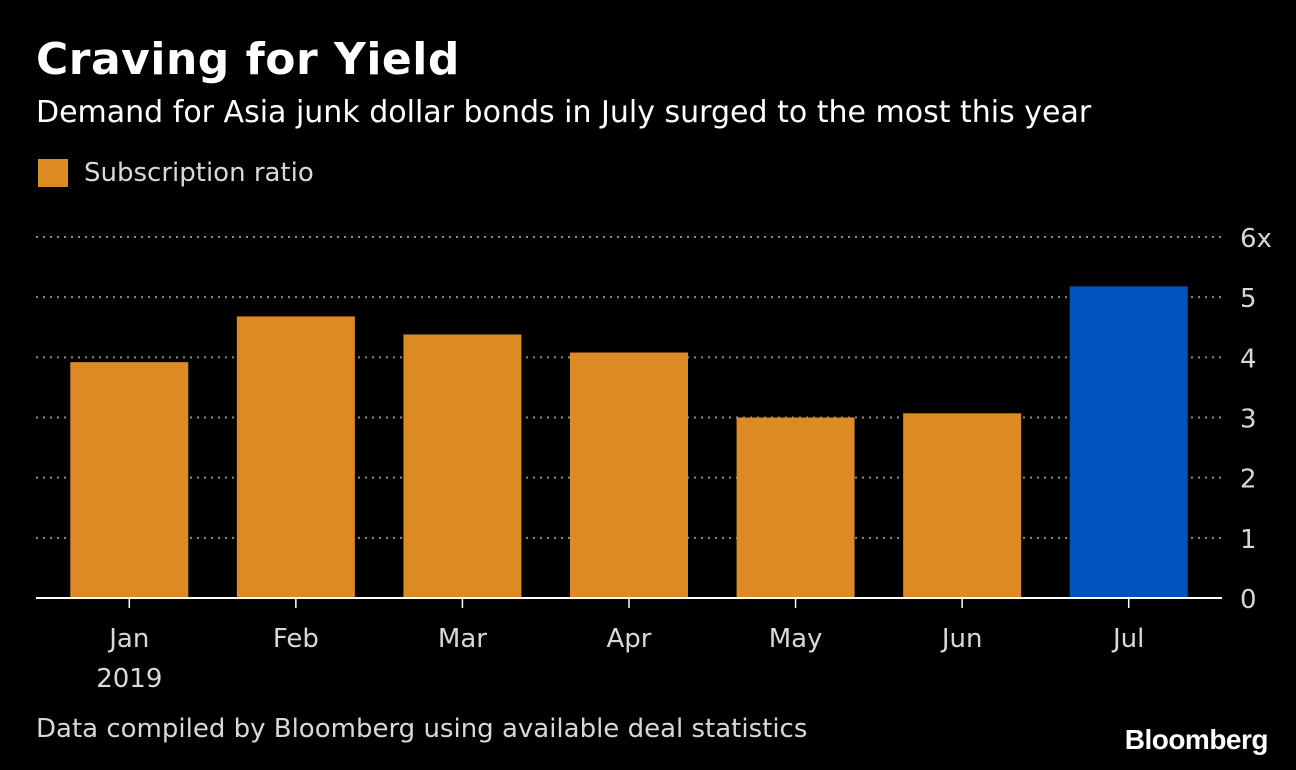 The height and width of the screenshot is (770, 1296). What do you see at coordinates (1248, 299) in the screenshot?
I see `y-tick-label: 5` at bounding box center [1248, 299].